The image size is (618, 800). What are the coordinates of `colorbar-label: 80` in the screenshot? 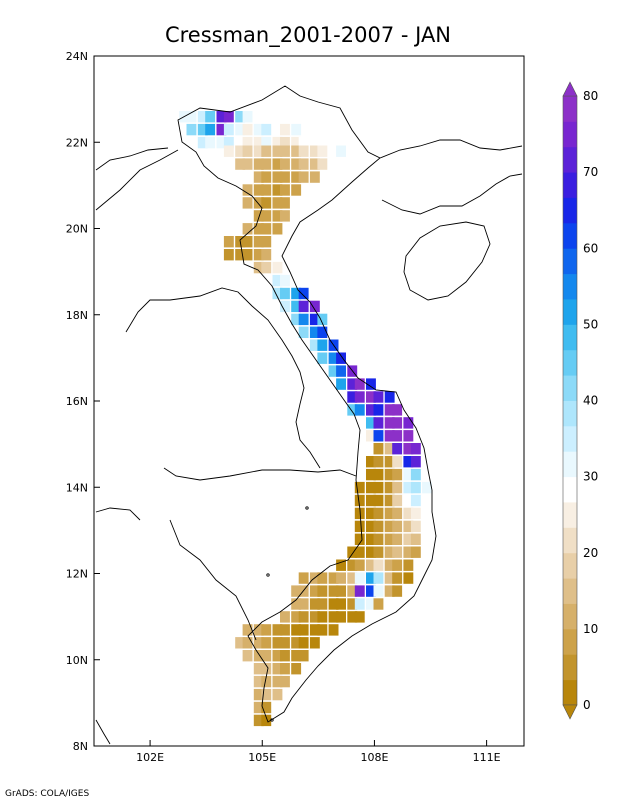 It's located at (590, 96).